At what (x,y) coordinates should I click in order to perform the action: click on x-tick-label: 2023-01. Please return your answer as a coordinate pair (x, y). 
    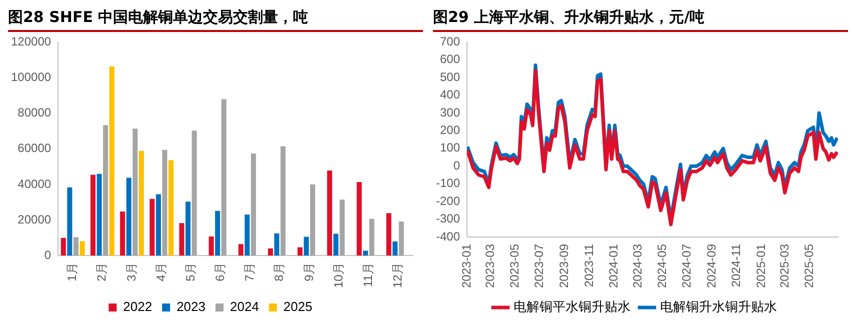
    Looking at the image, I should click on (466, 266).